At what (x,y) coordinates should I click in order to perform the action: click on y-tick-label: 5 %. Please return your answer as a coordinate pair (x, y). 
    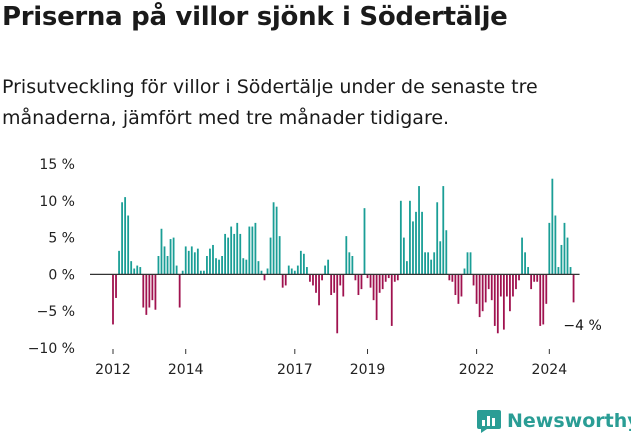
    Looking at the image, I should click on (61, 239).